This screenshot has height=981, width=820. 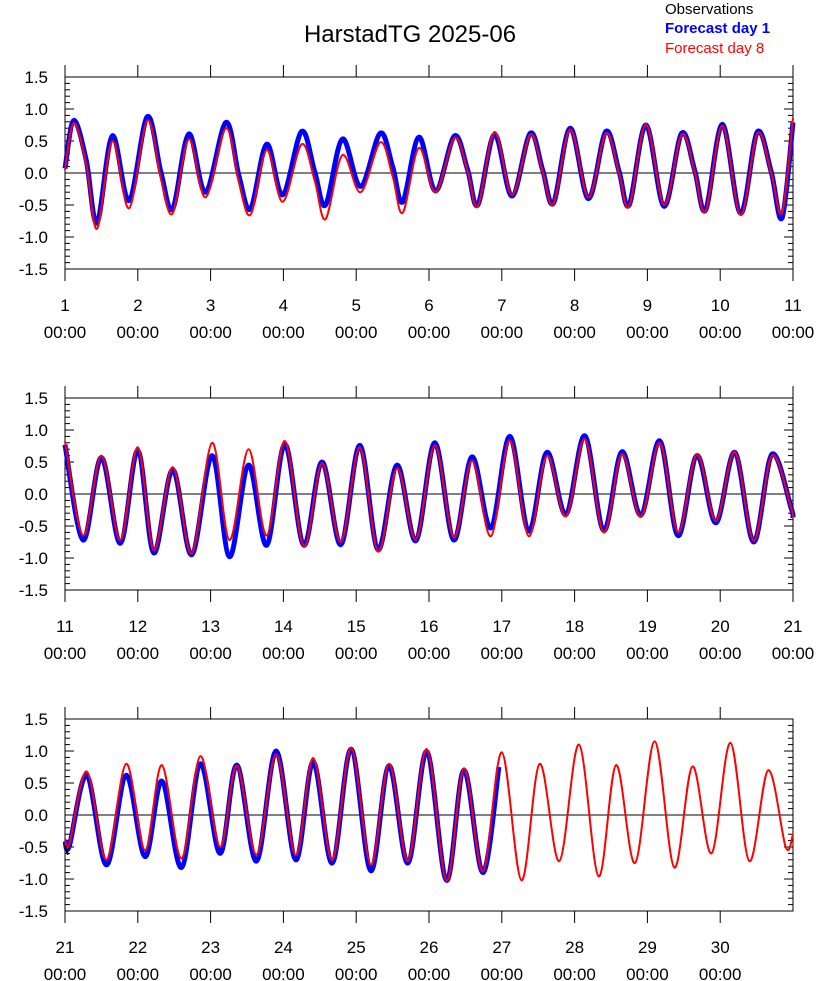 What do you see at coordinates (210, 947) in the screenshot?
I see `x-tick-label-day: 23` at bounding box center [210, 947].